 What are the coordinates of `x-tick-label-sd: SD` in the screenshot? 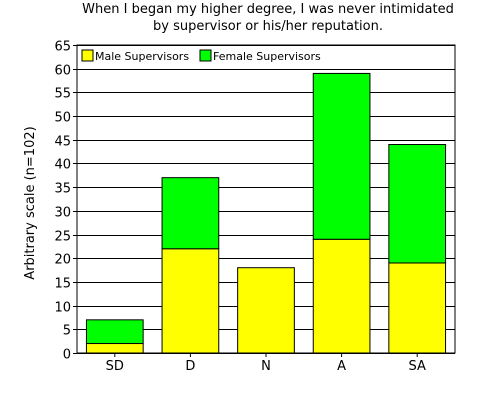 It's located at (115, 366).